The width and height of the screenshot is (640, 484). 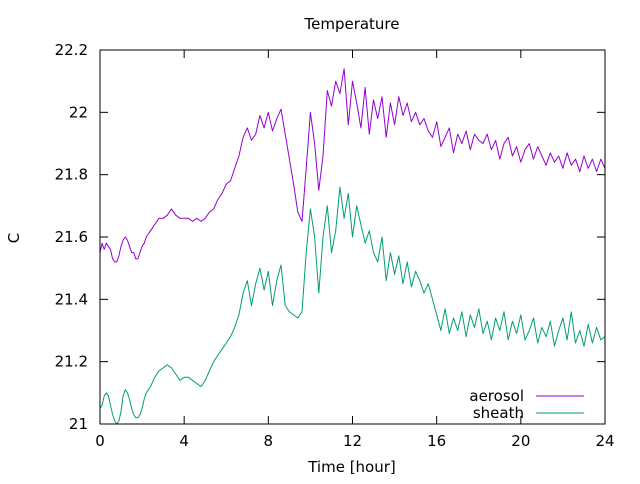 What do you see at coordinates (498, 413) in the screenshot?
I see `legend-label-sheath: sheath` at bounding box center [498, 413].